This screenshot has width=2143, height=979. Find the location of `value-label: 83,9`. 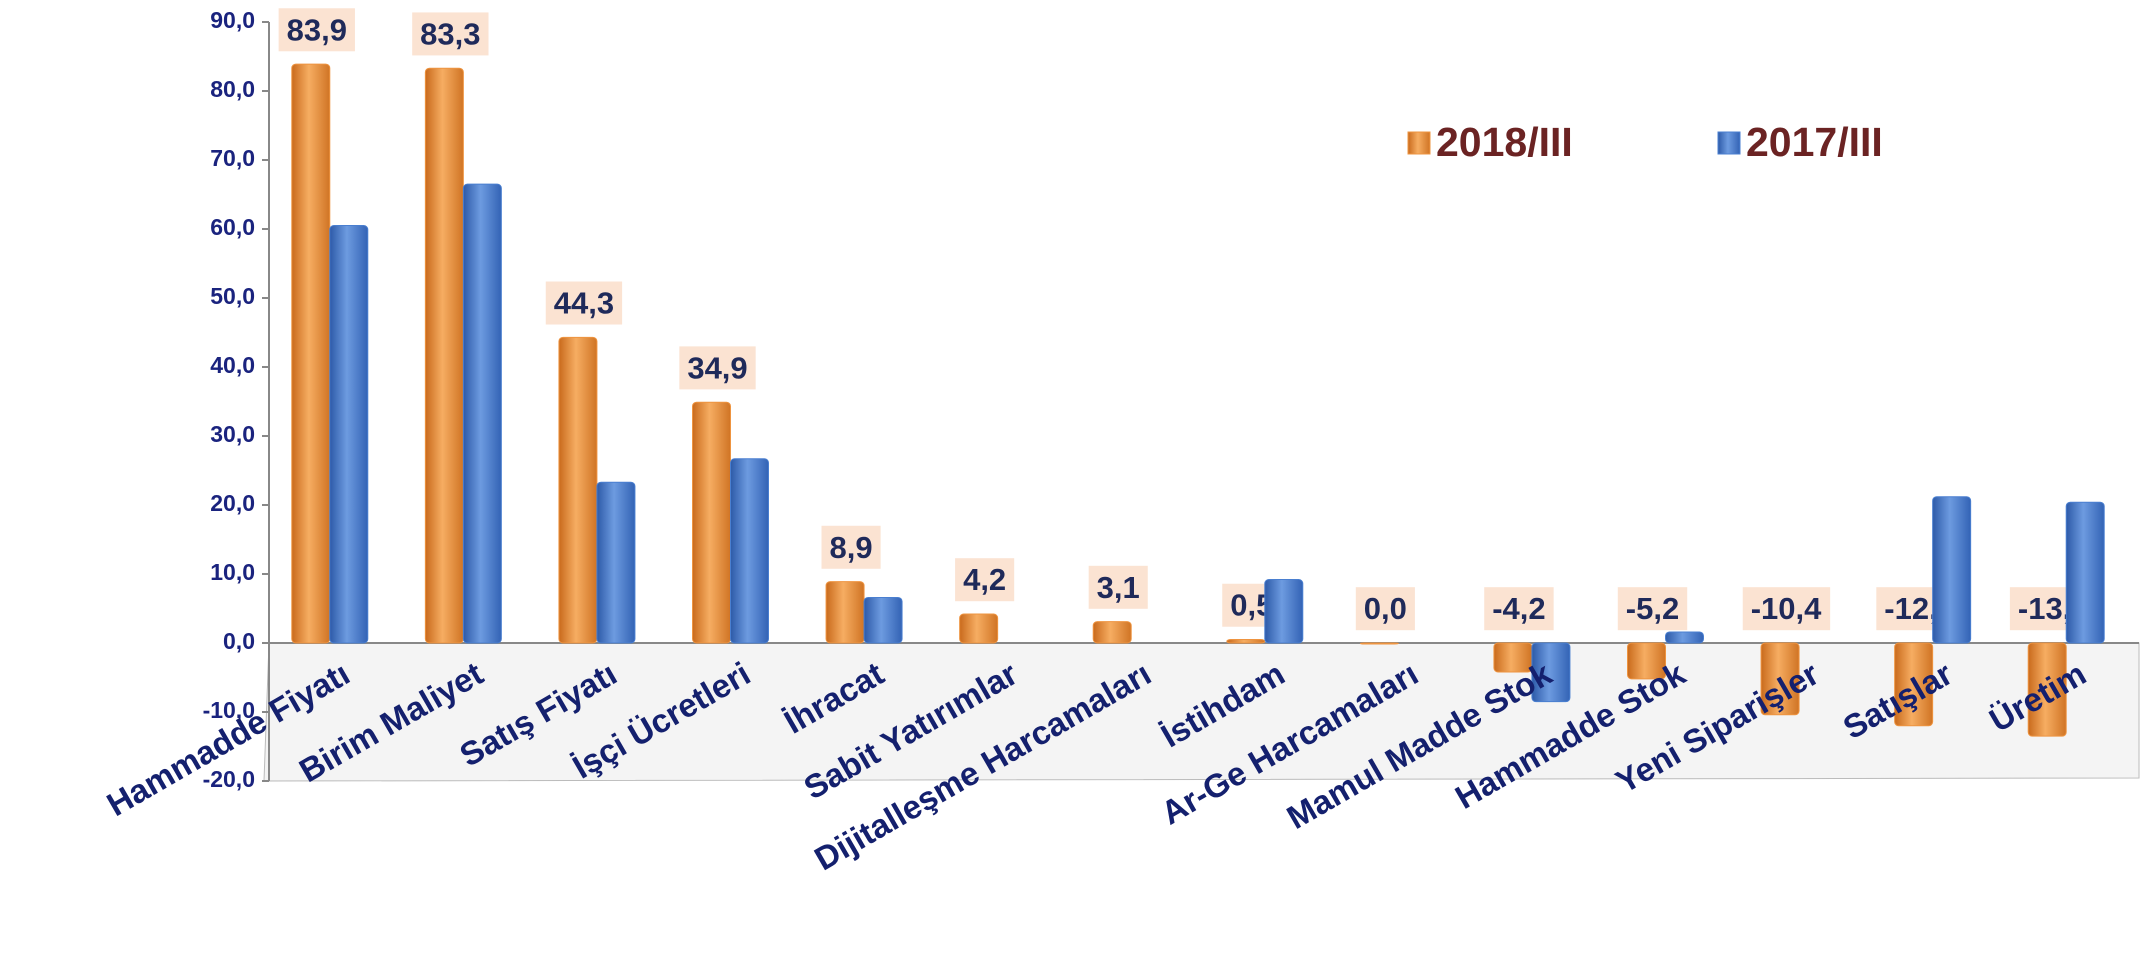

value-label: 83,9 is located at coordinates (317, 29).